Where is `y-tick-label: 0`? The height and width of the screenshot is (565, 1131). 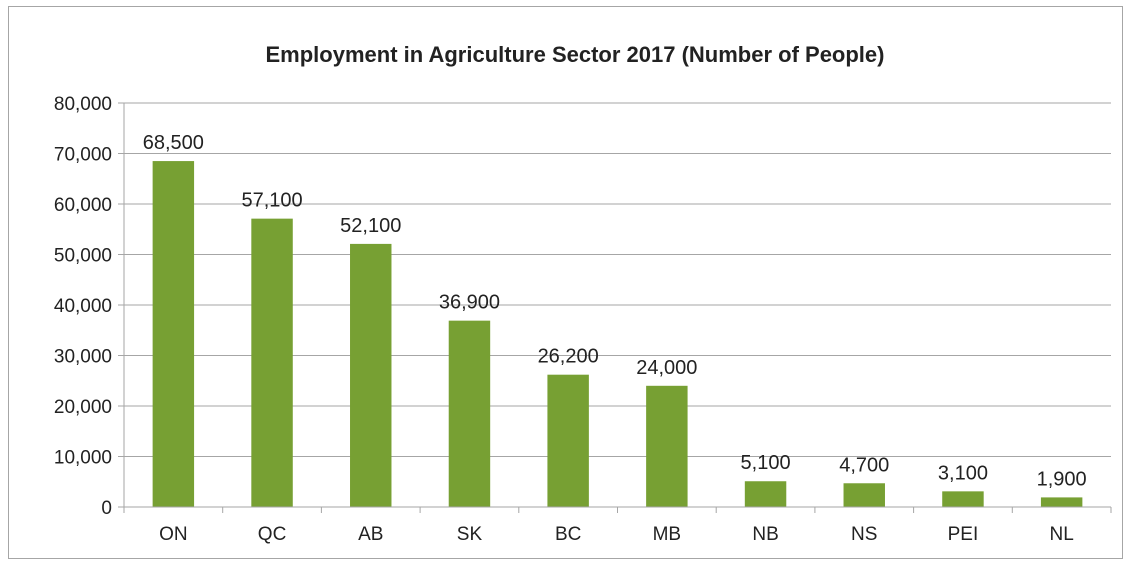
y-tick-label: 0 is located at coordinates (106, 508).